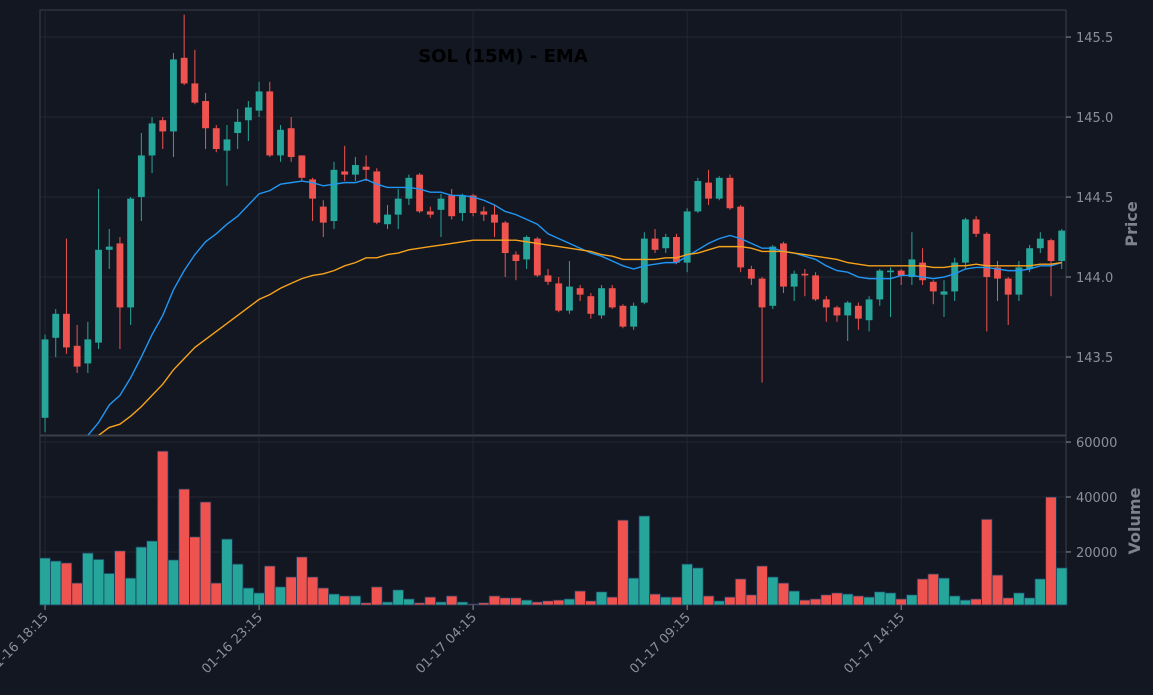 This screenshot has height=695, width=1153. Describe the element at coordinates (1096, 553) in the screenshot. I see `y-tick-label: 20000` at that location.